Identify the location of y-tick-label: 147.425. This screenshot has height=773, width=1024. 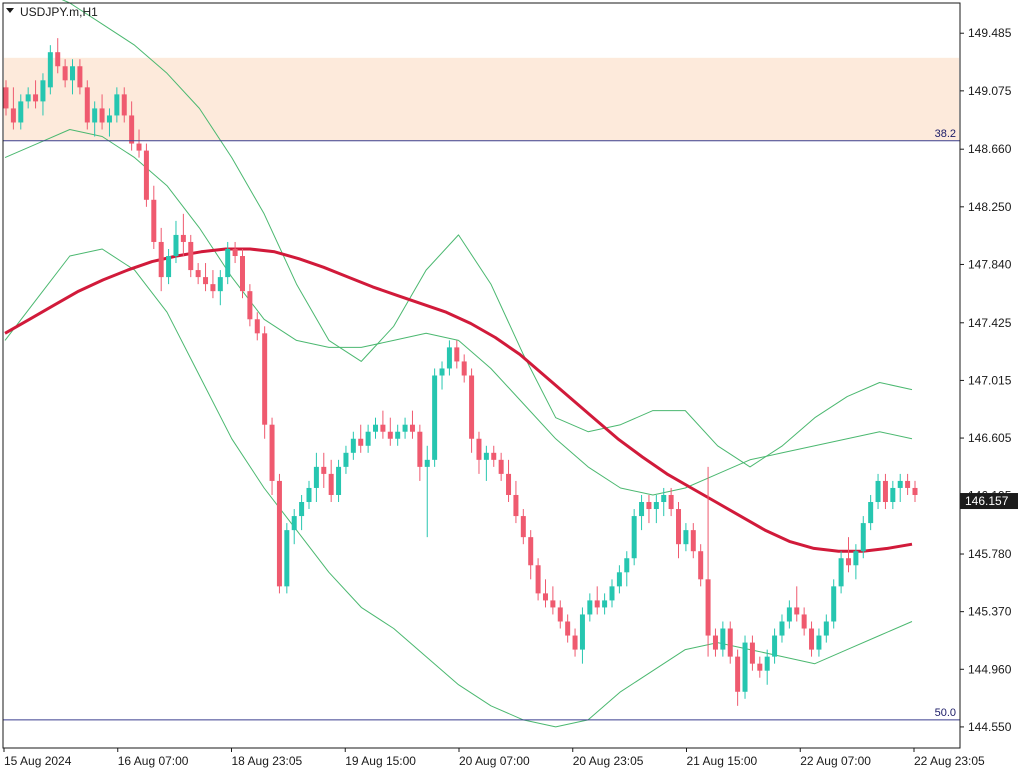
(990, 323).